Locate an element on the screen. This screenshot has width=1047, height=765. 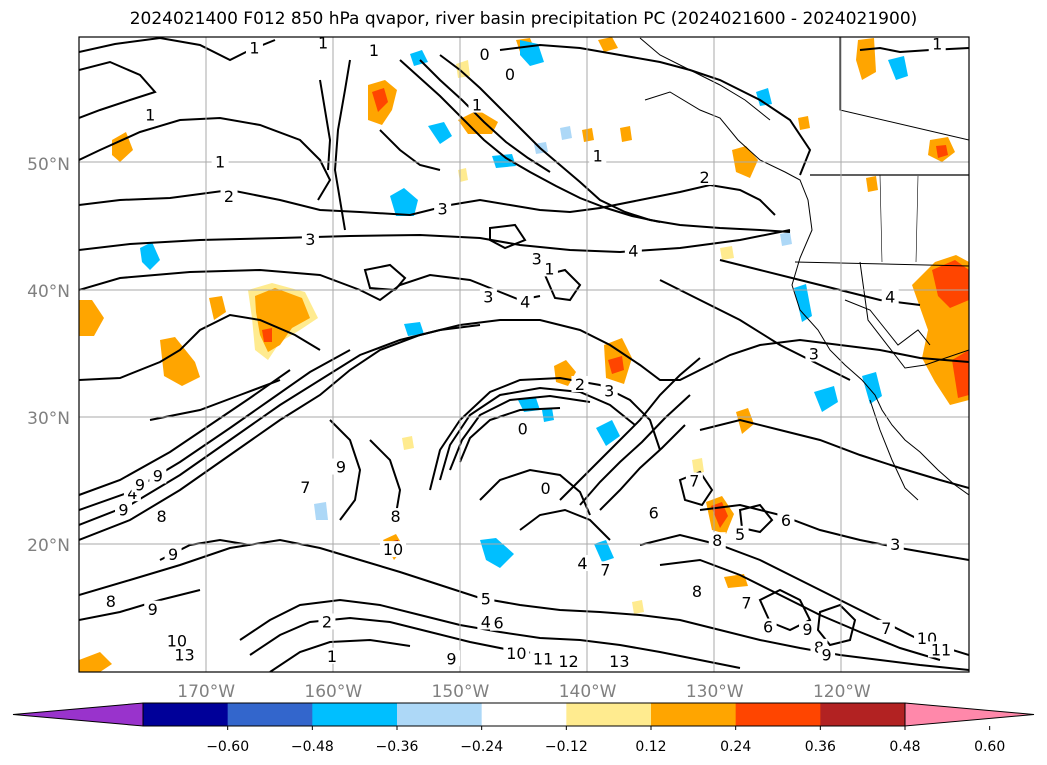
lat-tick-label: 30°N is located at coordinates (48, 419).